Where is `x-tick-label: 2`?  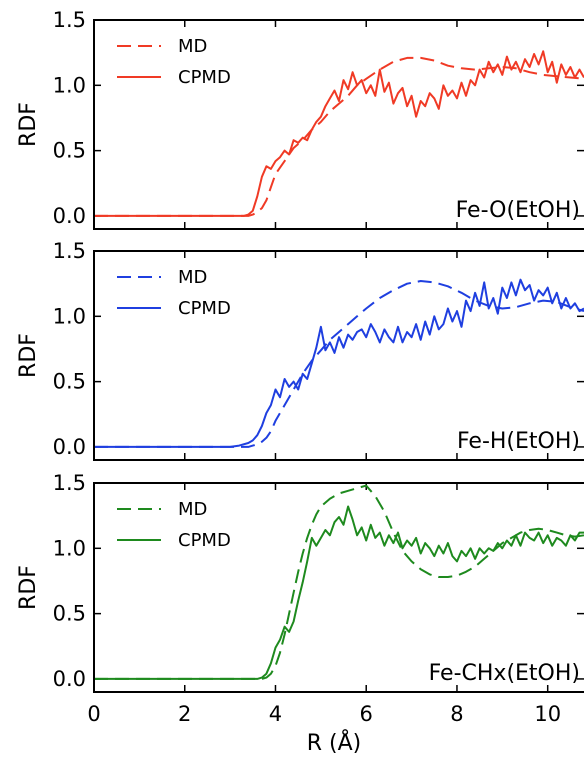
x-tick-label: 2 is located at coordinates (184, 714).